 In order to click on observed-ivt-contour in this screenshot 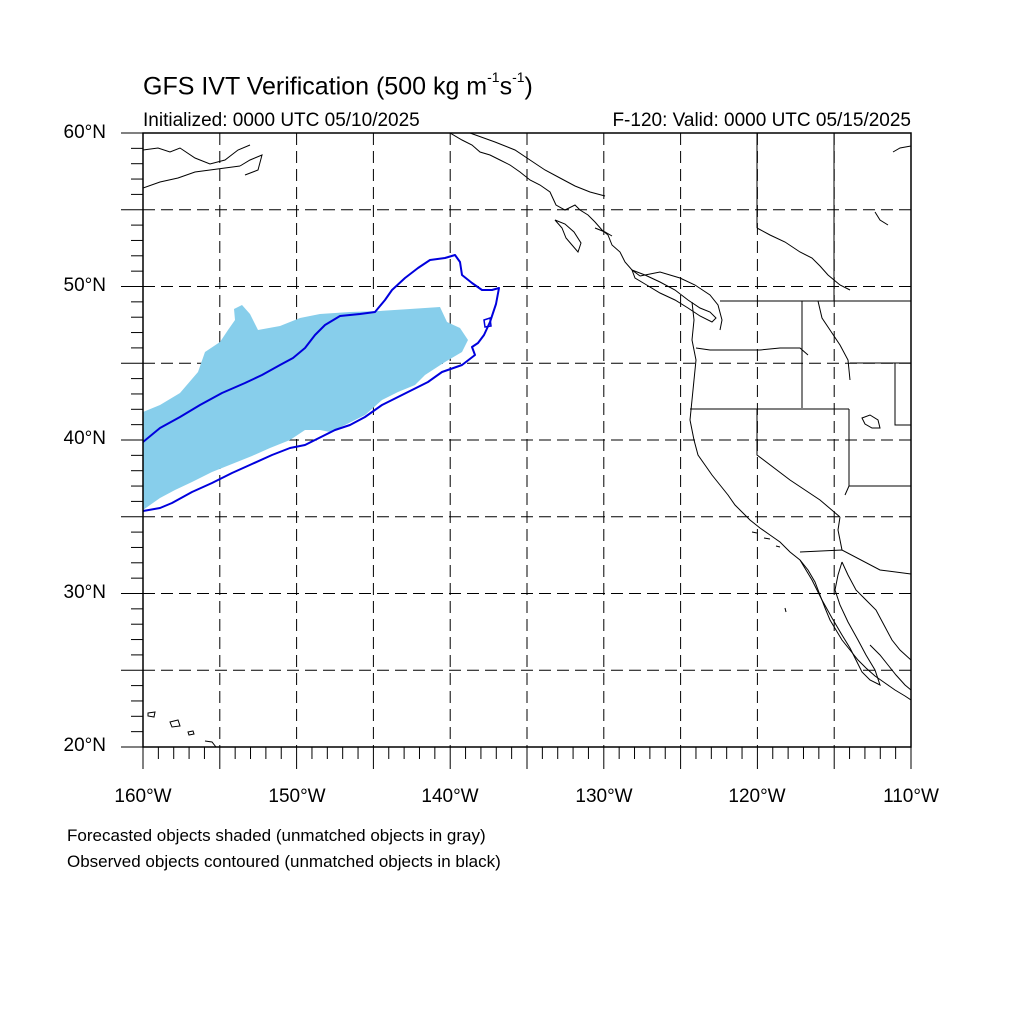, I will do `click(321, 383)`.